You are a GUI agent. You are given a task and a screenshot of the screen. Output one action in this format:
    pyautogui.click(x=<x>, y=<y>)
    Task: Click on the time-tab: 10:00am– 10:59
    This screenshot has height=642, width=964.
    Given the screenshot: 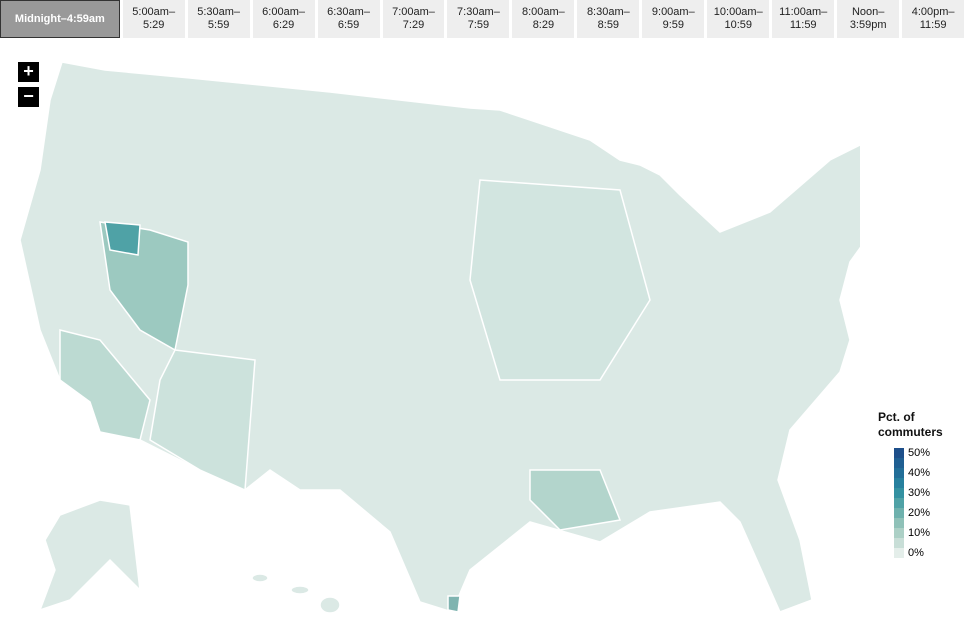 What is the action you would take?
    pyautogui.click(x=738, y=19)
    